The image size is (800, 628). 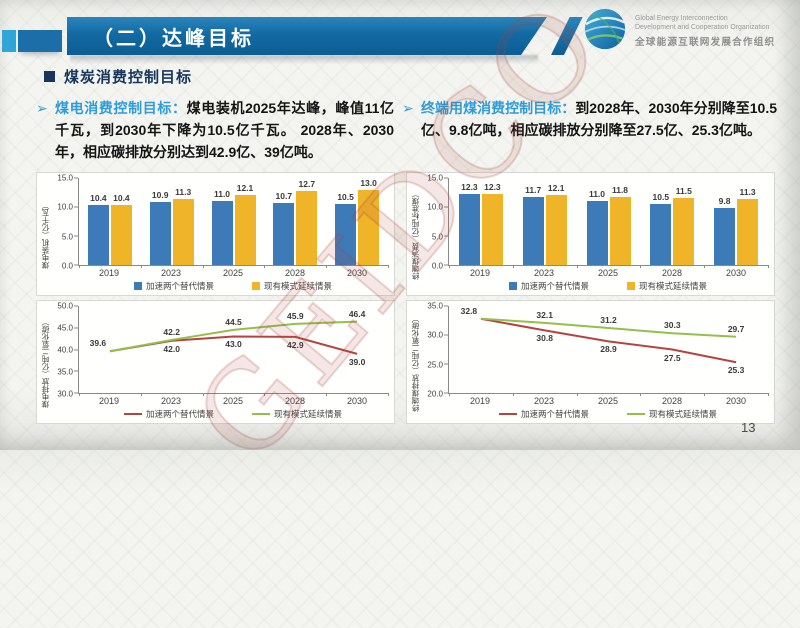 What do you see at coordinates (121, 108) in the screenshot?
I see `coal-power-target-lead: 煤电消费控制目标：` at bounding box center [121, 108].